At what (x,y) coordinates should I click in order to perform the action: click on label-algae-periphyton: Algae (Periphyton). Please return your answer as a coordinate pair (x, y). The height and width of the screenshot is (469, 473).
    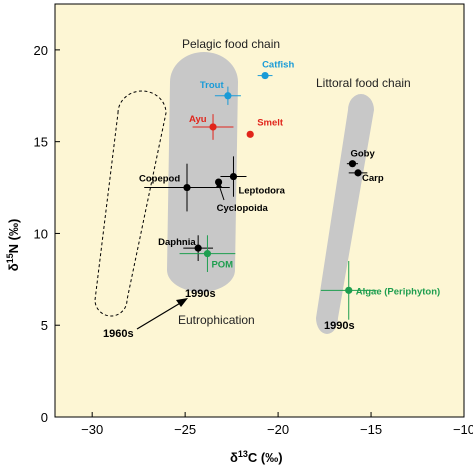
    Looking at the image, I should click on (398, 291).